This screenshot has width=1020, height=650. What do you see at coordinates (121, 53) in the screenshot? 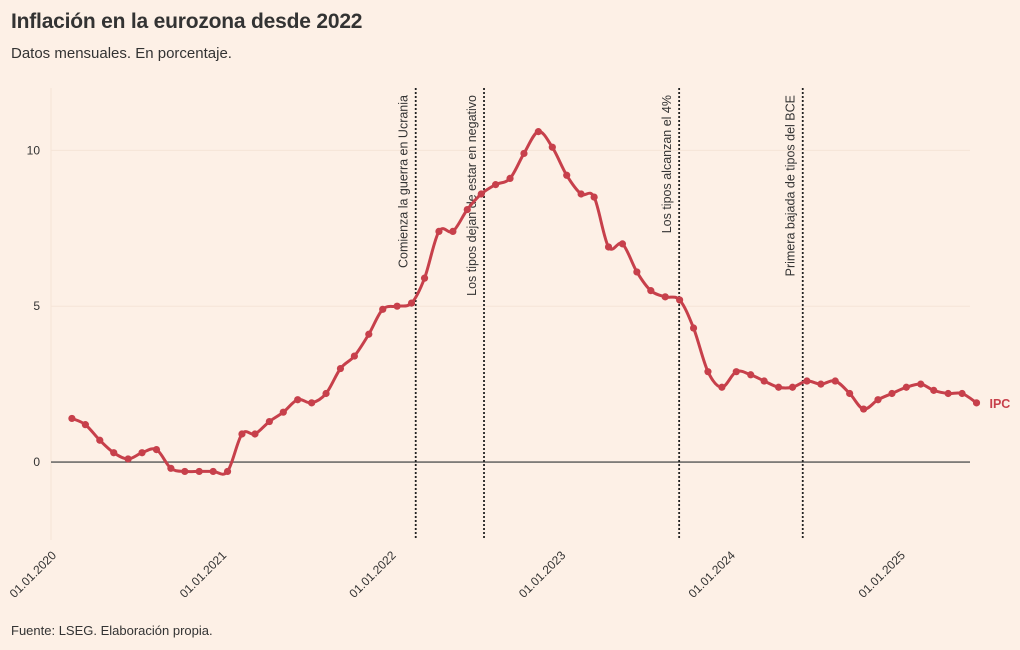
I see `chart-subtitle: Datos mensuales. En porcentaje.` at bounding box center [121, 53].